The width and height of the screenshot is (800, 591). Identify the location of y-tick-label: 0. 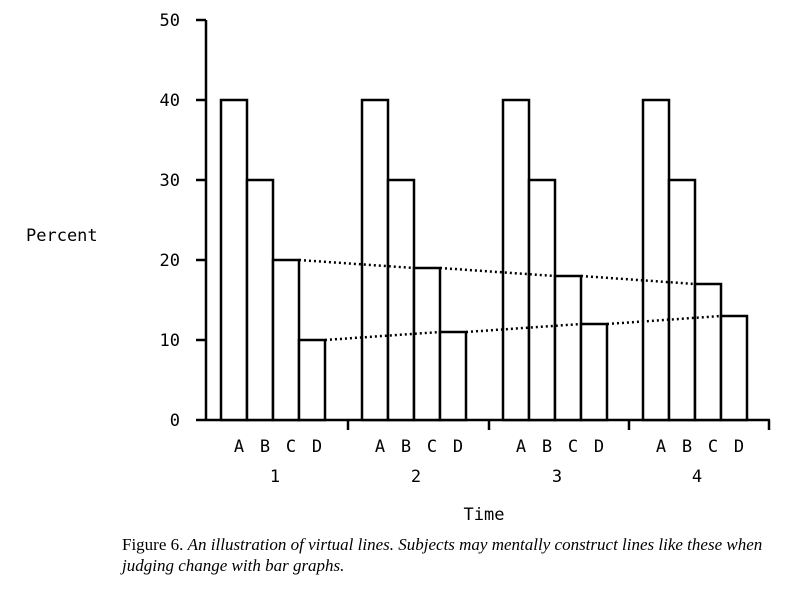
(175, 421).